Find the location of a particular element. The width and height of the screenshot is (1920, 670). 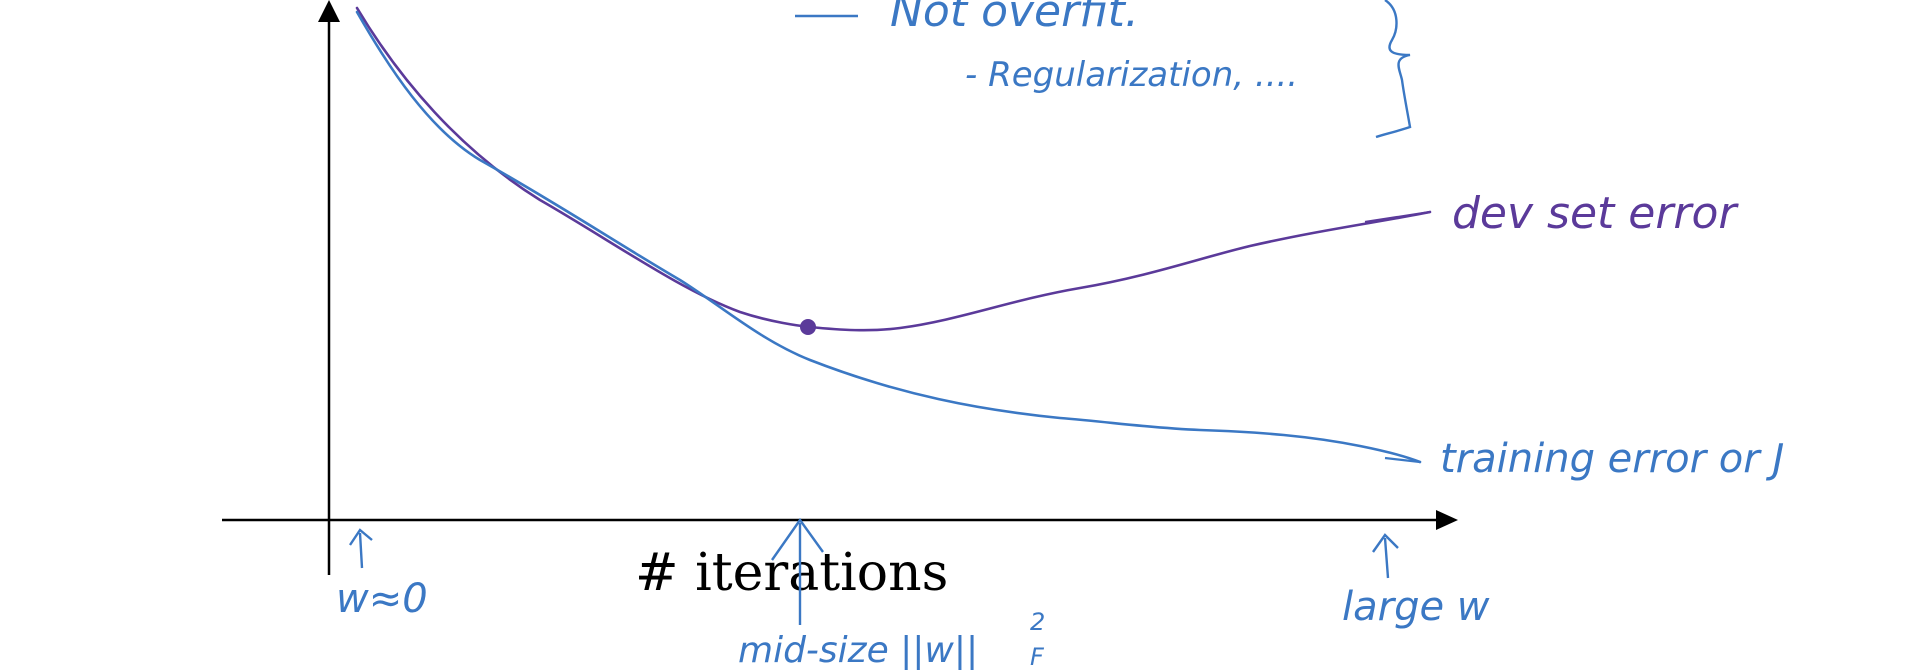

label-mid-size-subscript: F is located at coordinates (1037, 656).